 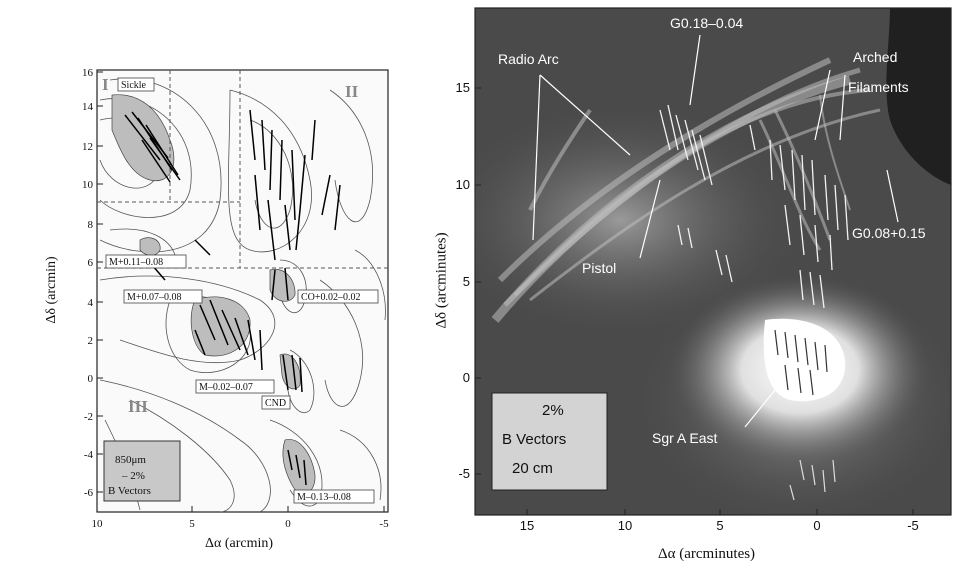 What do you see at coordinates (98, 524) in the screenshot?
I see `left-xtick-10: 10` at bounding box center [98, 524].